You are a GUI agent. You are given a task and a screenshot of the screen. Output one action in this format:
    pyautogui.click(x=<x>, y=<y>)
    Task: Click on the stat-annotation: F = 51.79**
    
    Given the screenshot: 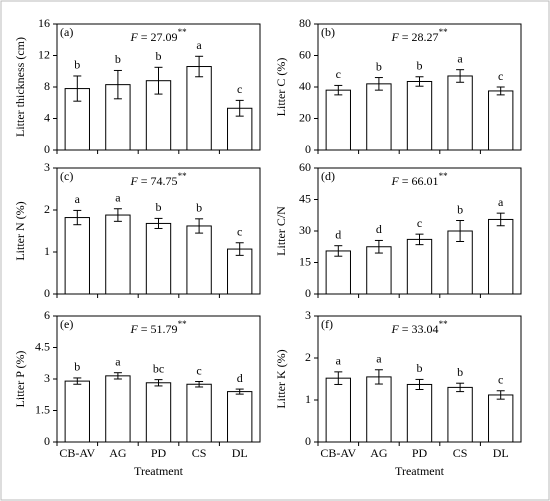 What is the action you would take?
    pyautogui.click(x=158, y=327)
    